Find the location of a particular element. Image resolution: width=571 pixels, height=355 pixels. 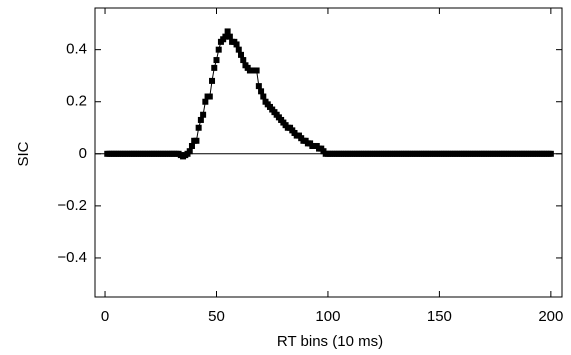

y-tick-label: 0.4 is located at coordinates (76, 49).